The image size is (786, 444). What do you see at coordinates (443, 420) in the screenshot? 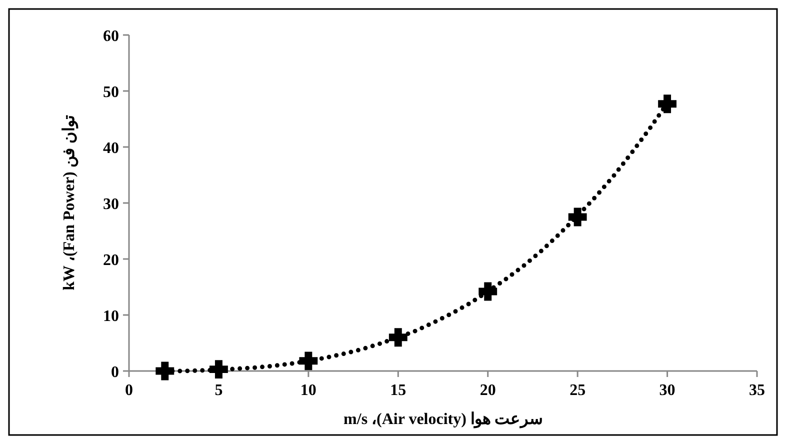
I see `x-axis-title: سرعت هوا (Air velocity)، m/s` at bounding box center [443, 420].